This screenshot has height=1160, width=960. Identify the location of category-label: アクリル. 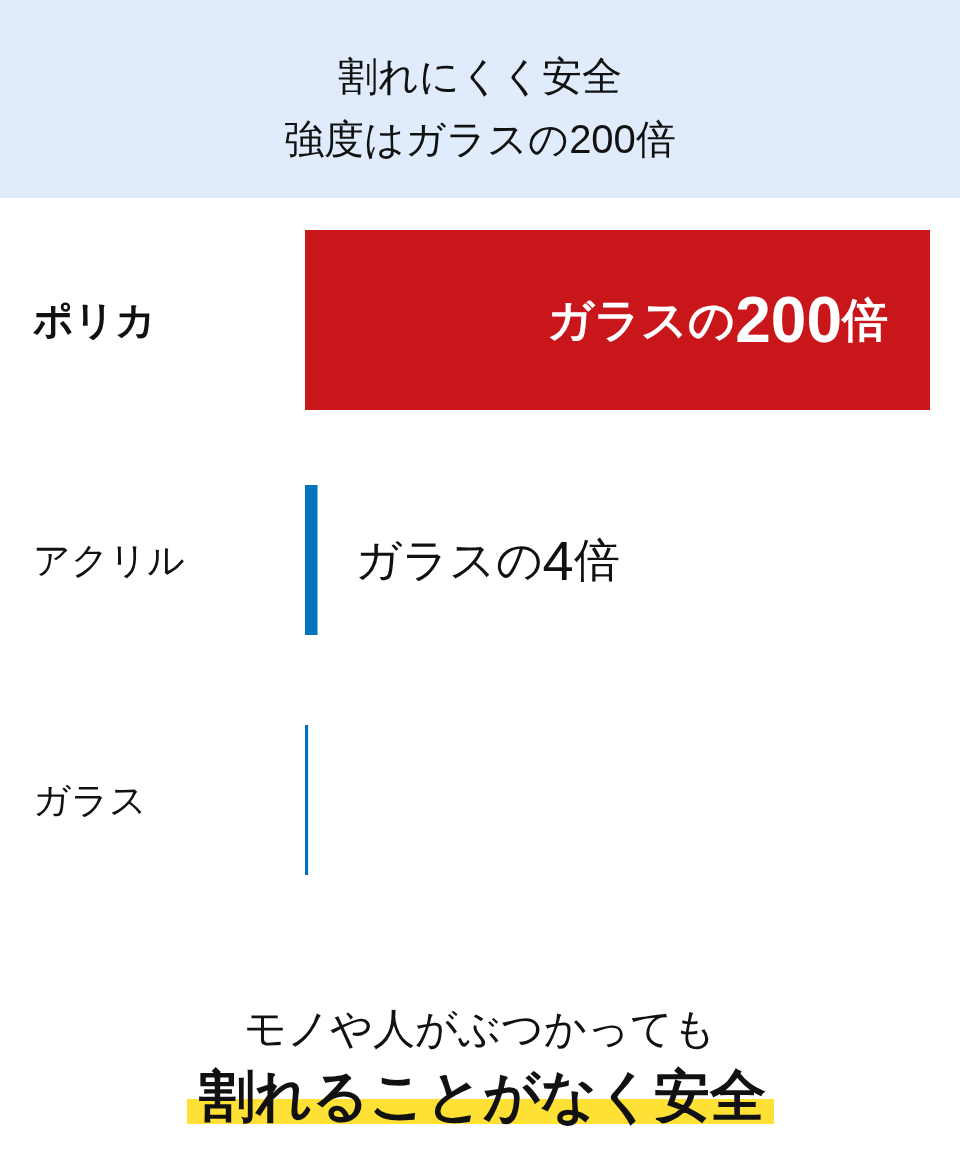
(109, 560).